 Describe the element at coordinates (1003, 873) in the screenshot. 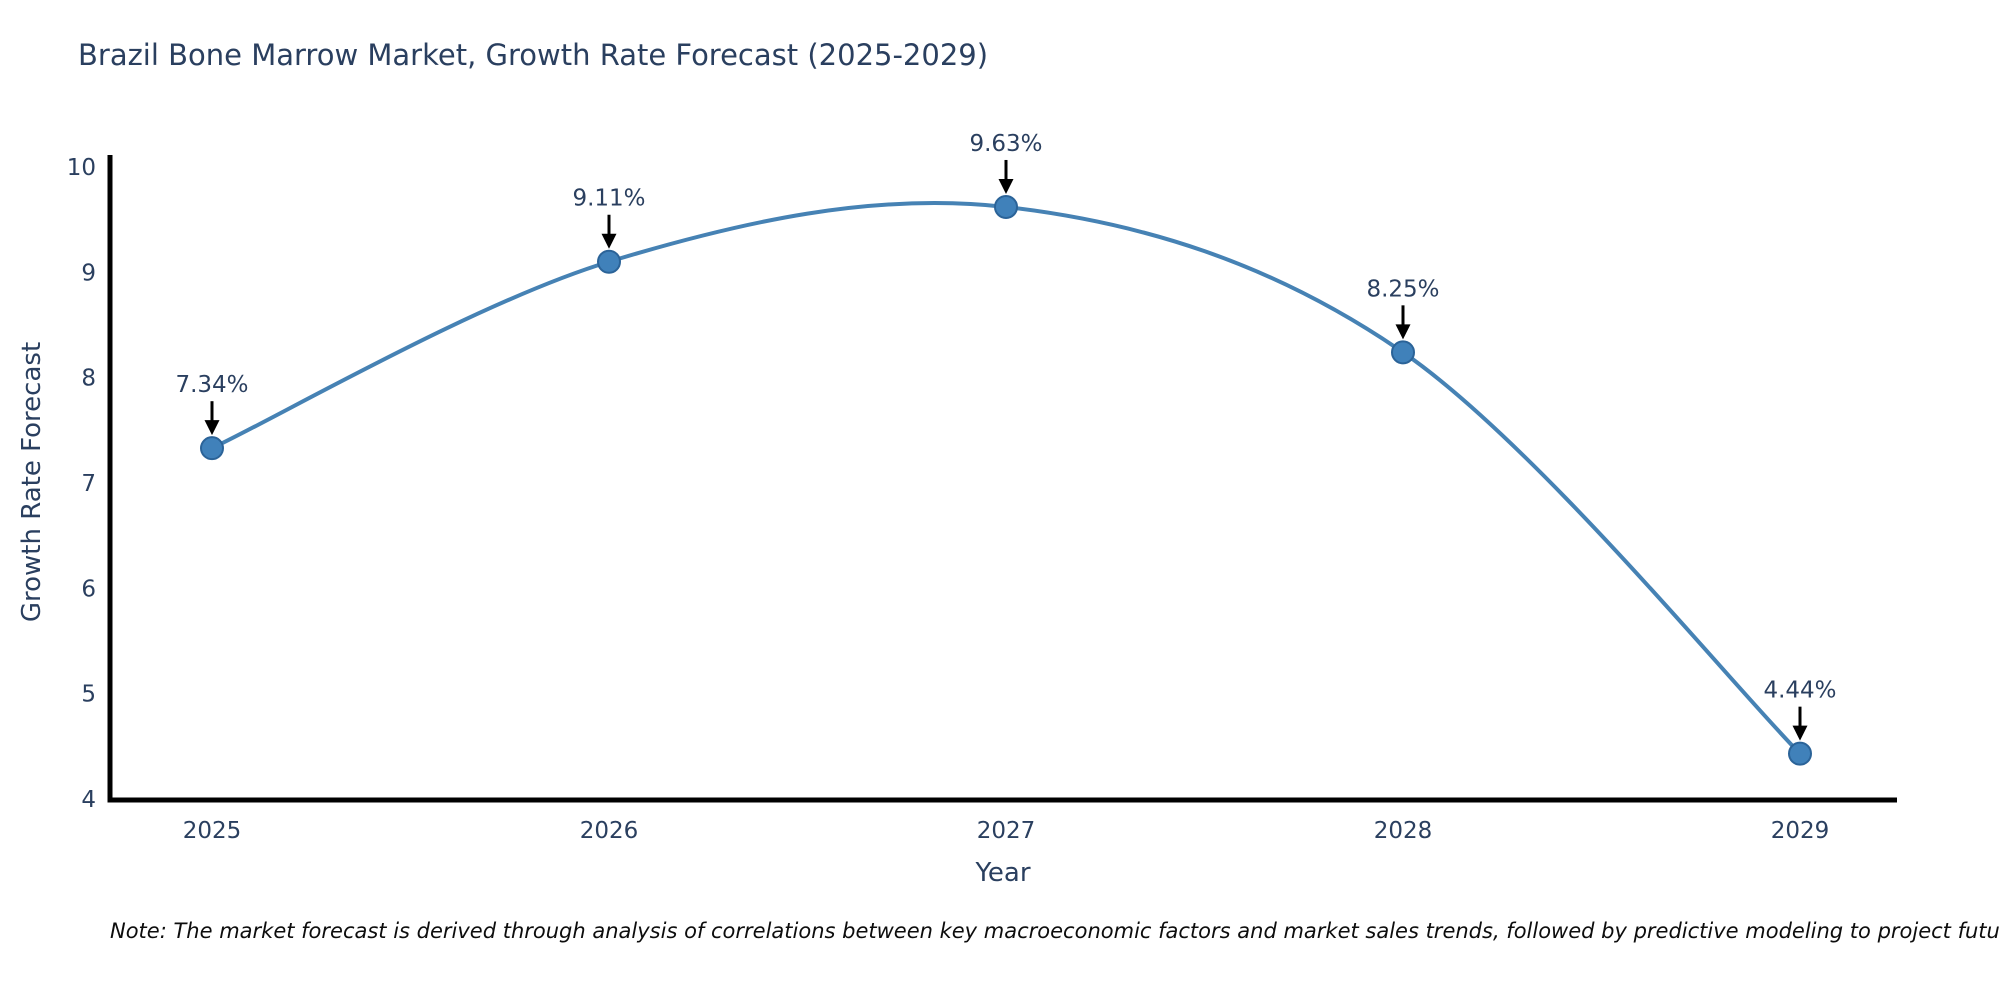

I see `x-axis-title: Year` at that location.